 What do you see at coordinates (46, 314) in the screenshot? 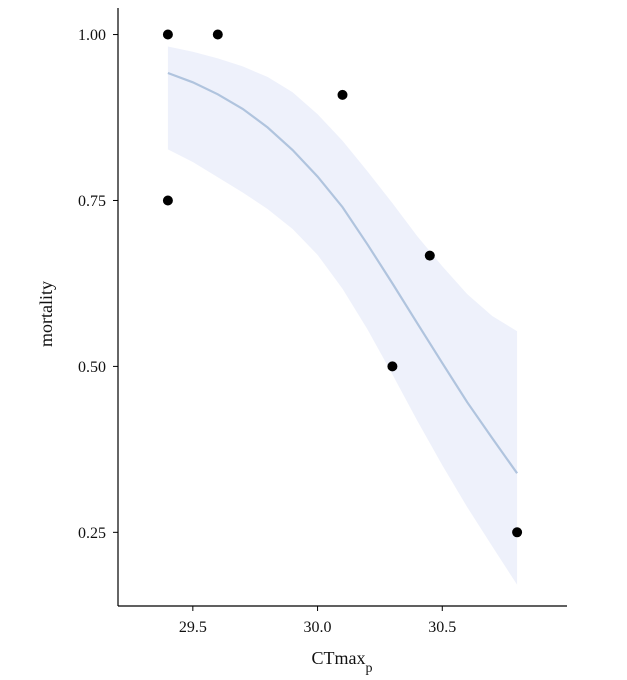
I see `y-axis-title: mortality` at bounding box center [46, 314].